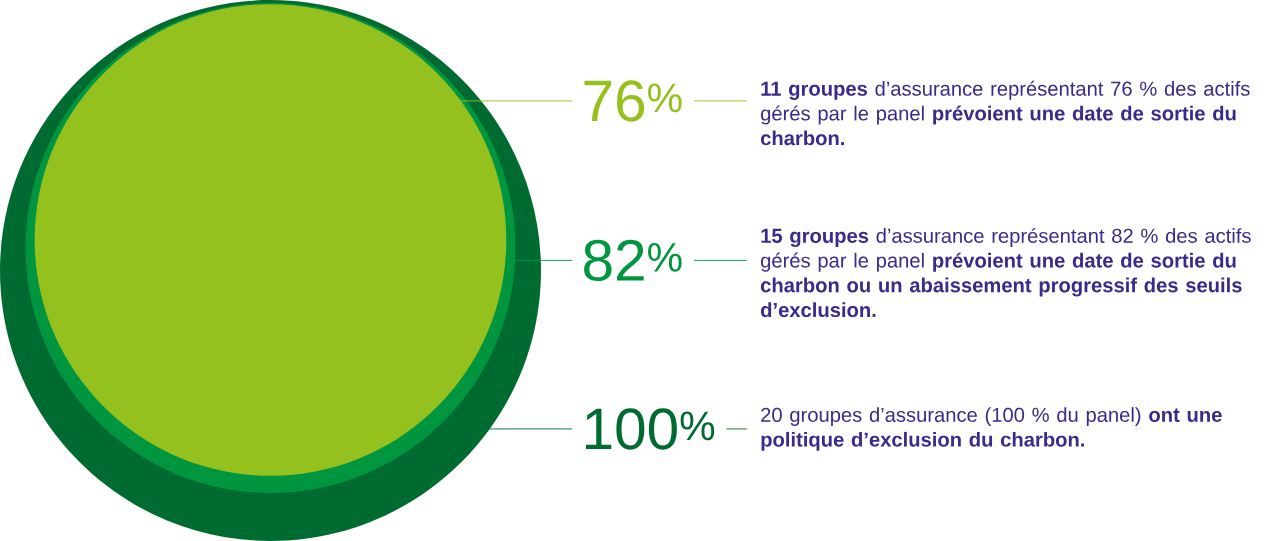 Image resolution: width=1287 pixels, height=541 pixels. I want to click on data-label: 82$^{%}$, so click(633, 260).